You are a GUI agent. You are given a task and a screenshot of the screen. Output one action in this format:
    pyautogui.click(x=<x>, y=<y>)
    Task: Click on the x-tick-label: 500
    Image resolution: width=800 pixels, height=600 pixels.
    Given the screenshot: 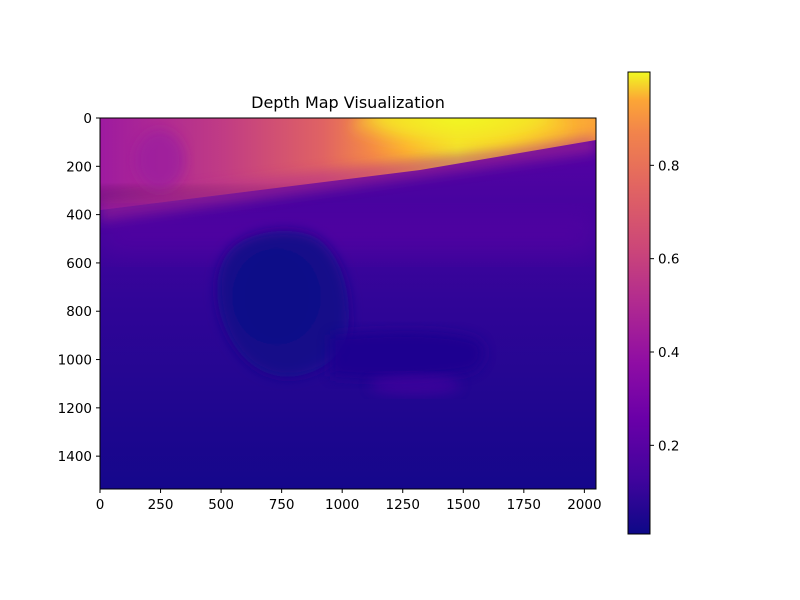 What is the action you would take?
    pyautogui.click(x=221, y=505)
    